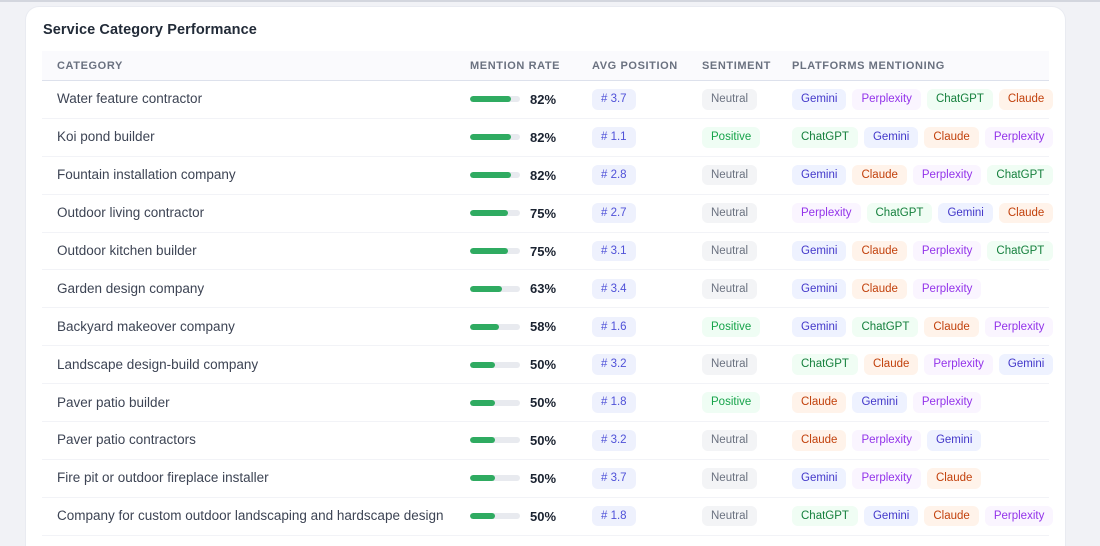 This screenshot has width=1100, height=546. What do you see at coordinates (614, 402) in the screenshot?
I see `avg-position-badge: # 1.8` at bounding box center [614, 402].